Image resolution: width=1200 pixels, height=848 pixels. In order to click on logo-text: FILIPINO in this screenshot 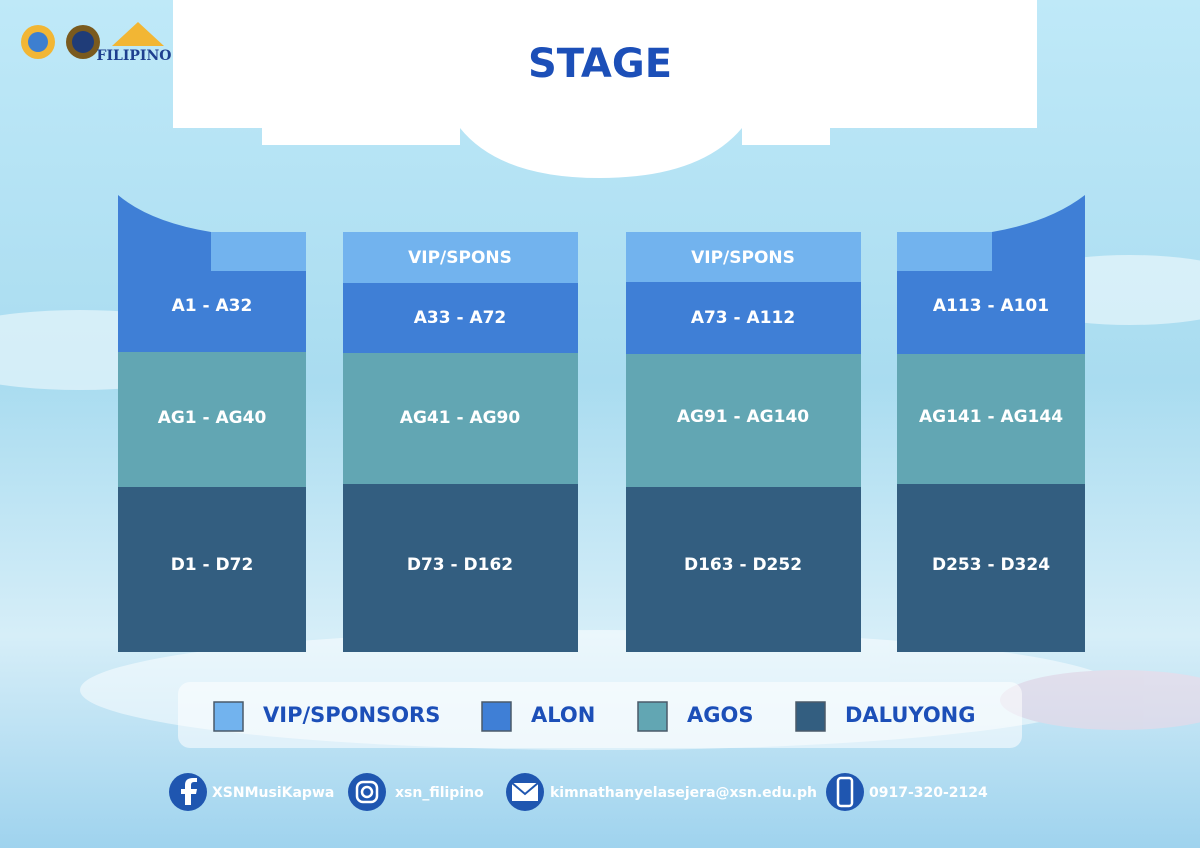, I will do `click(134, 56)`.